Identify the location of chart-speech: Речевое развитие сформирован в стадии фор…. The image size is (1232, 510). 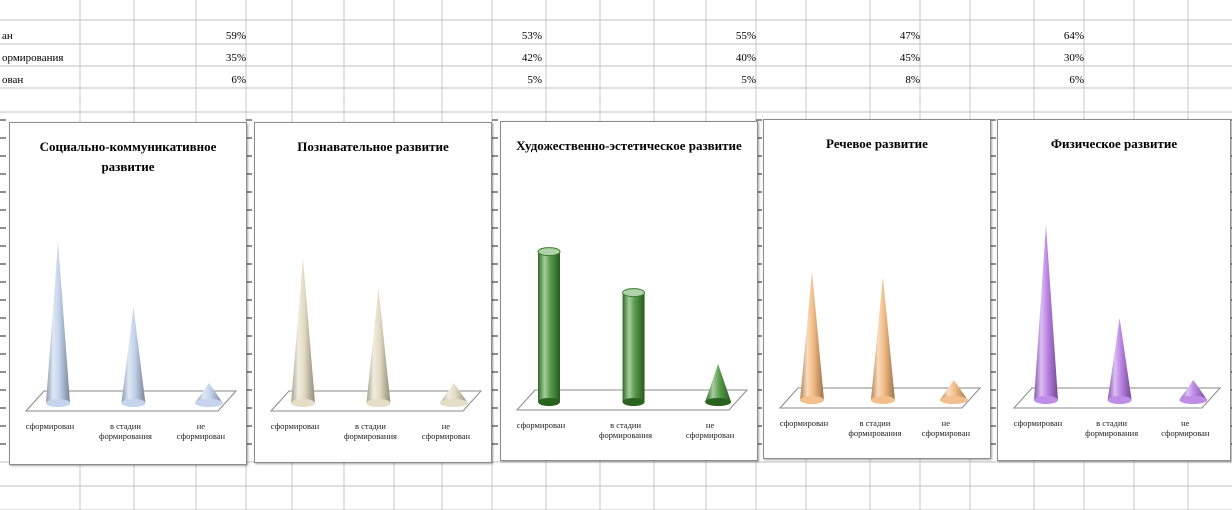
(877, 289).